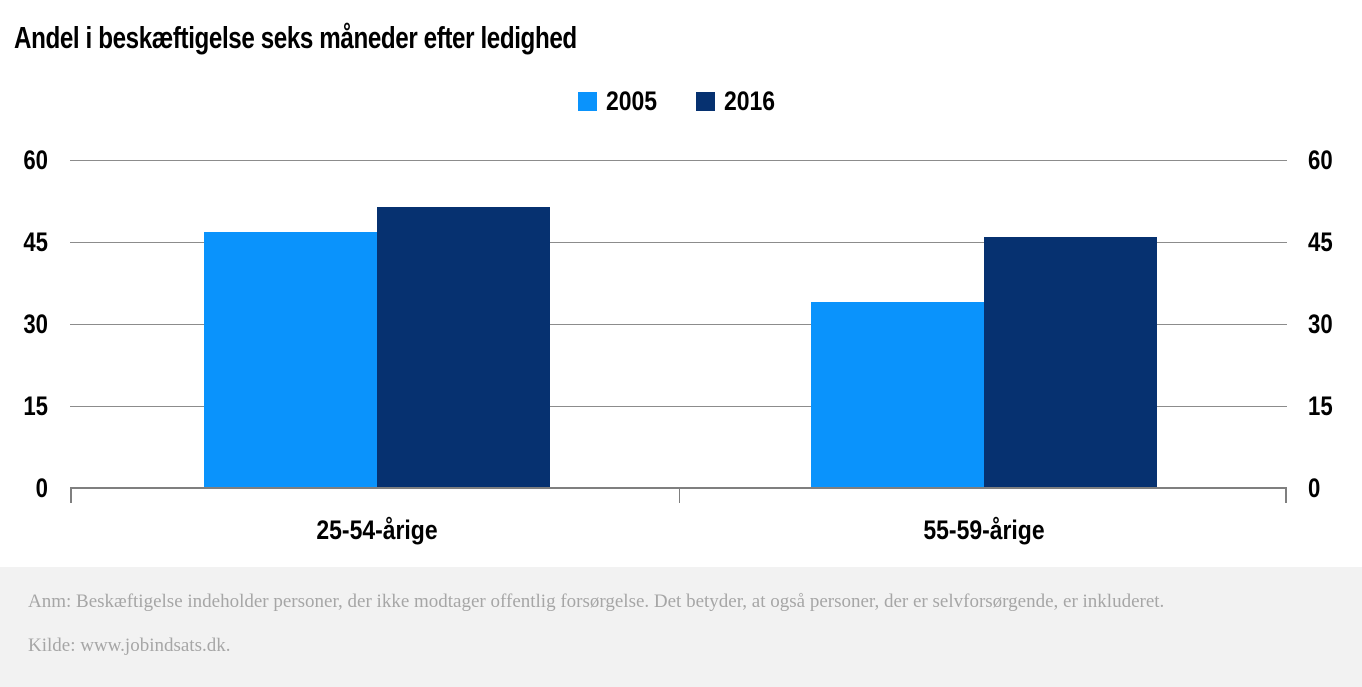  I want to click on y-tick-label-left-15: 15, so click(35, 406).